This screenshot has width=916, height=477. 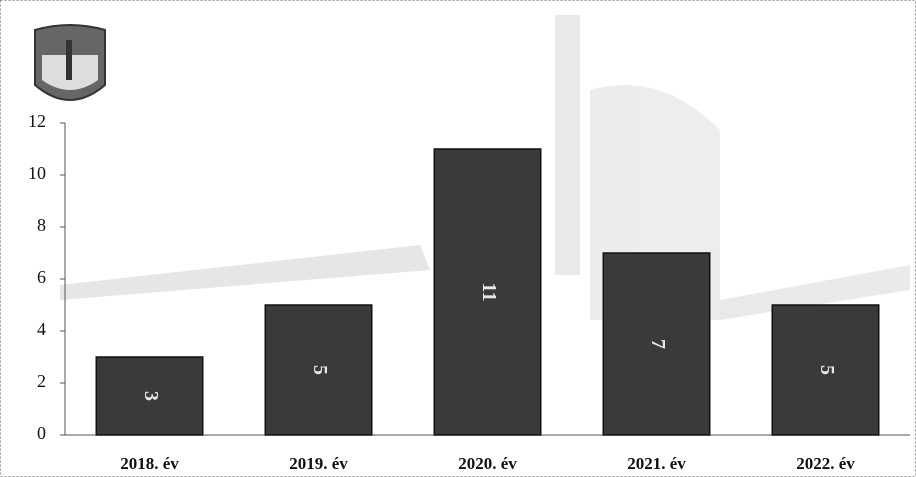 I want to click on y-tick-label: 2, so click(x=41, y=381).